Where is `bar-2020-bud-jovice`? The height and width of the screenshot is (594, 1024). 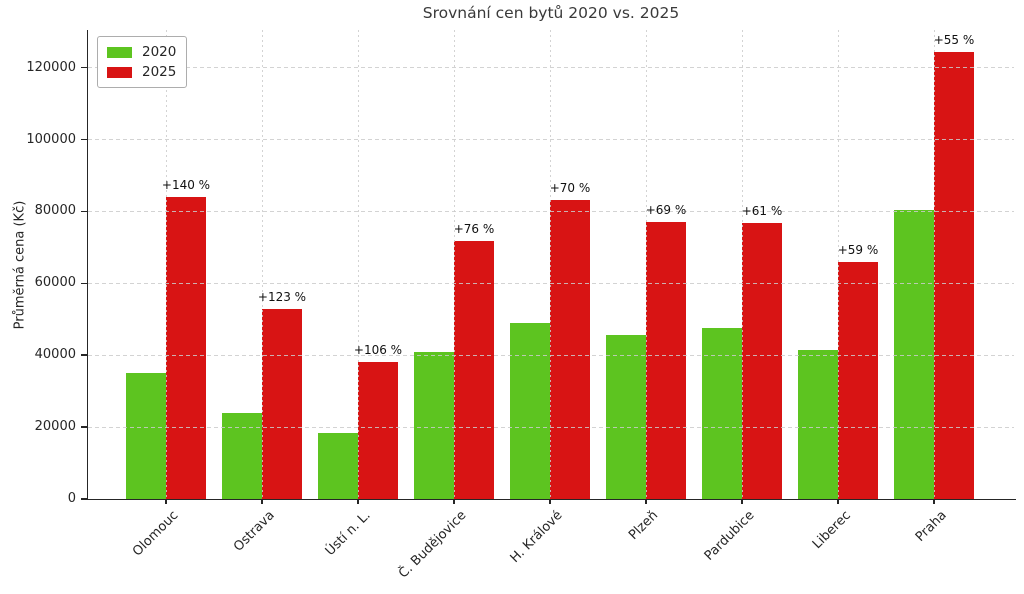
bar-2020-bud-jovice is located at coordinates (434, 425).